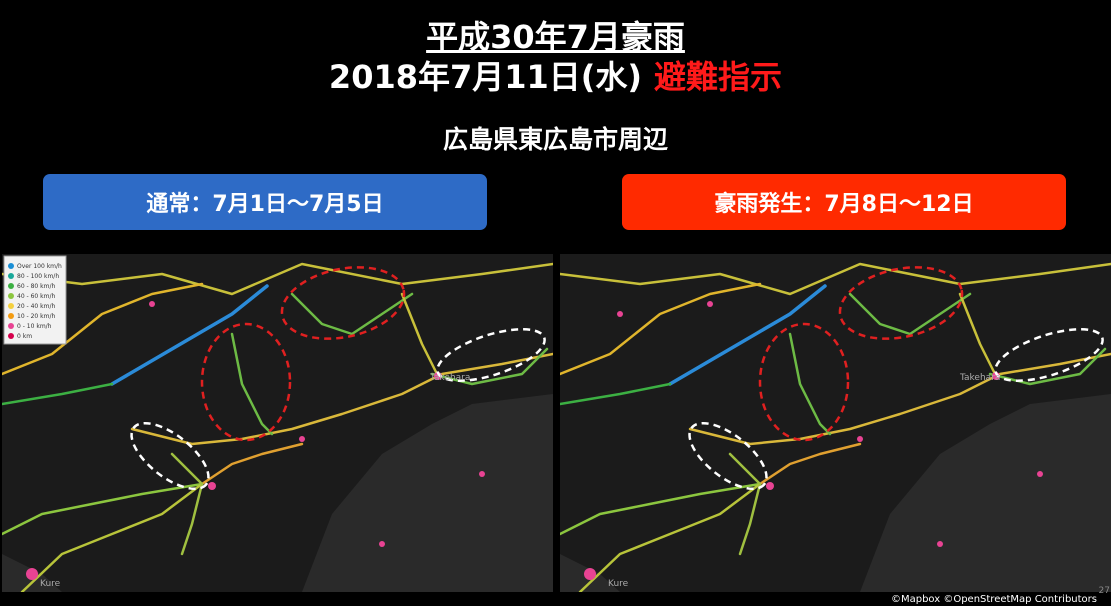  What do you see at coordinates (718, 77) in the screenshot?
I see `alert: 避難指示` at bounding box center [718, 77].